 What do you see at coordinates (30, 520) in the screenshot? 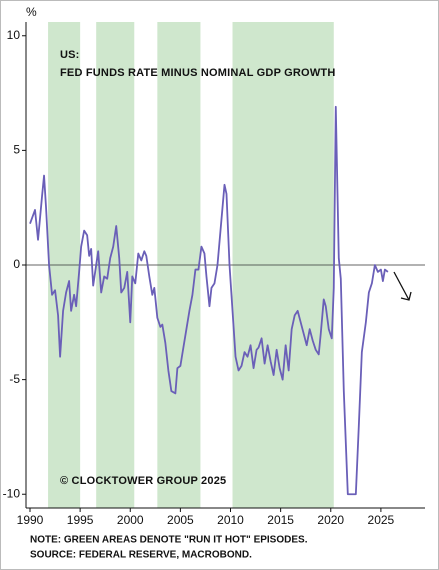
I see `x-tick-label: 1990` at bounding box center [30, 520].